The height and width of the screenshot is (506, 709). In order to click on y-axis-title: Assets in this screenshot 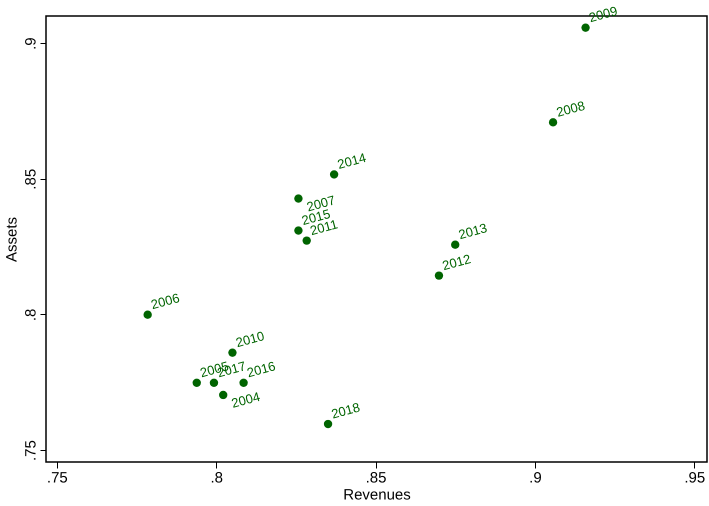, I will do `click(12, 239)`.